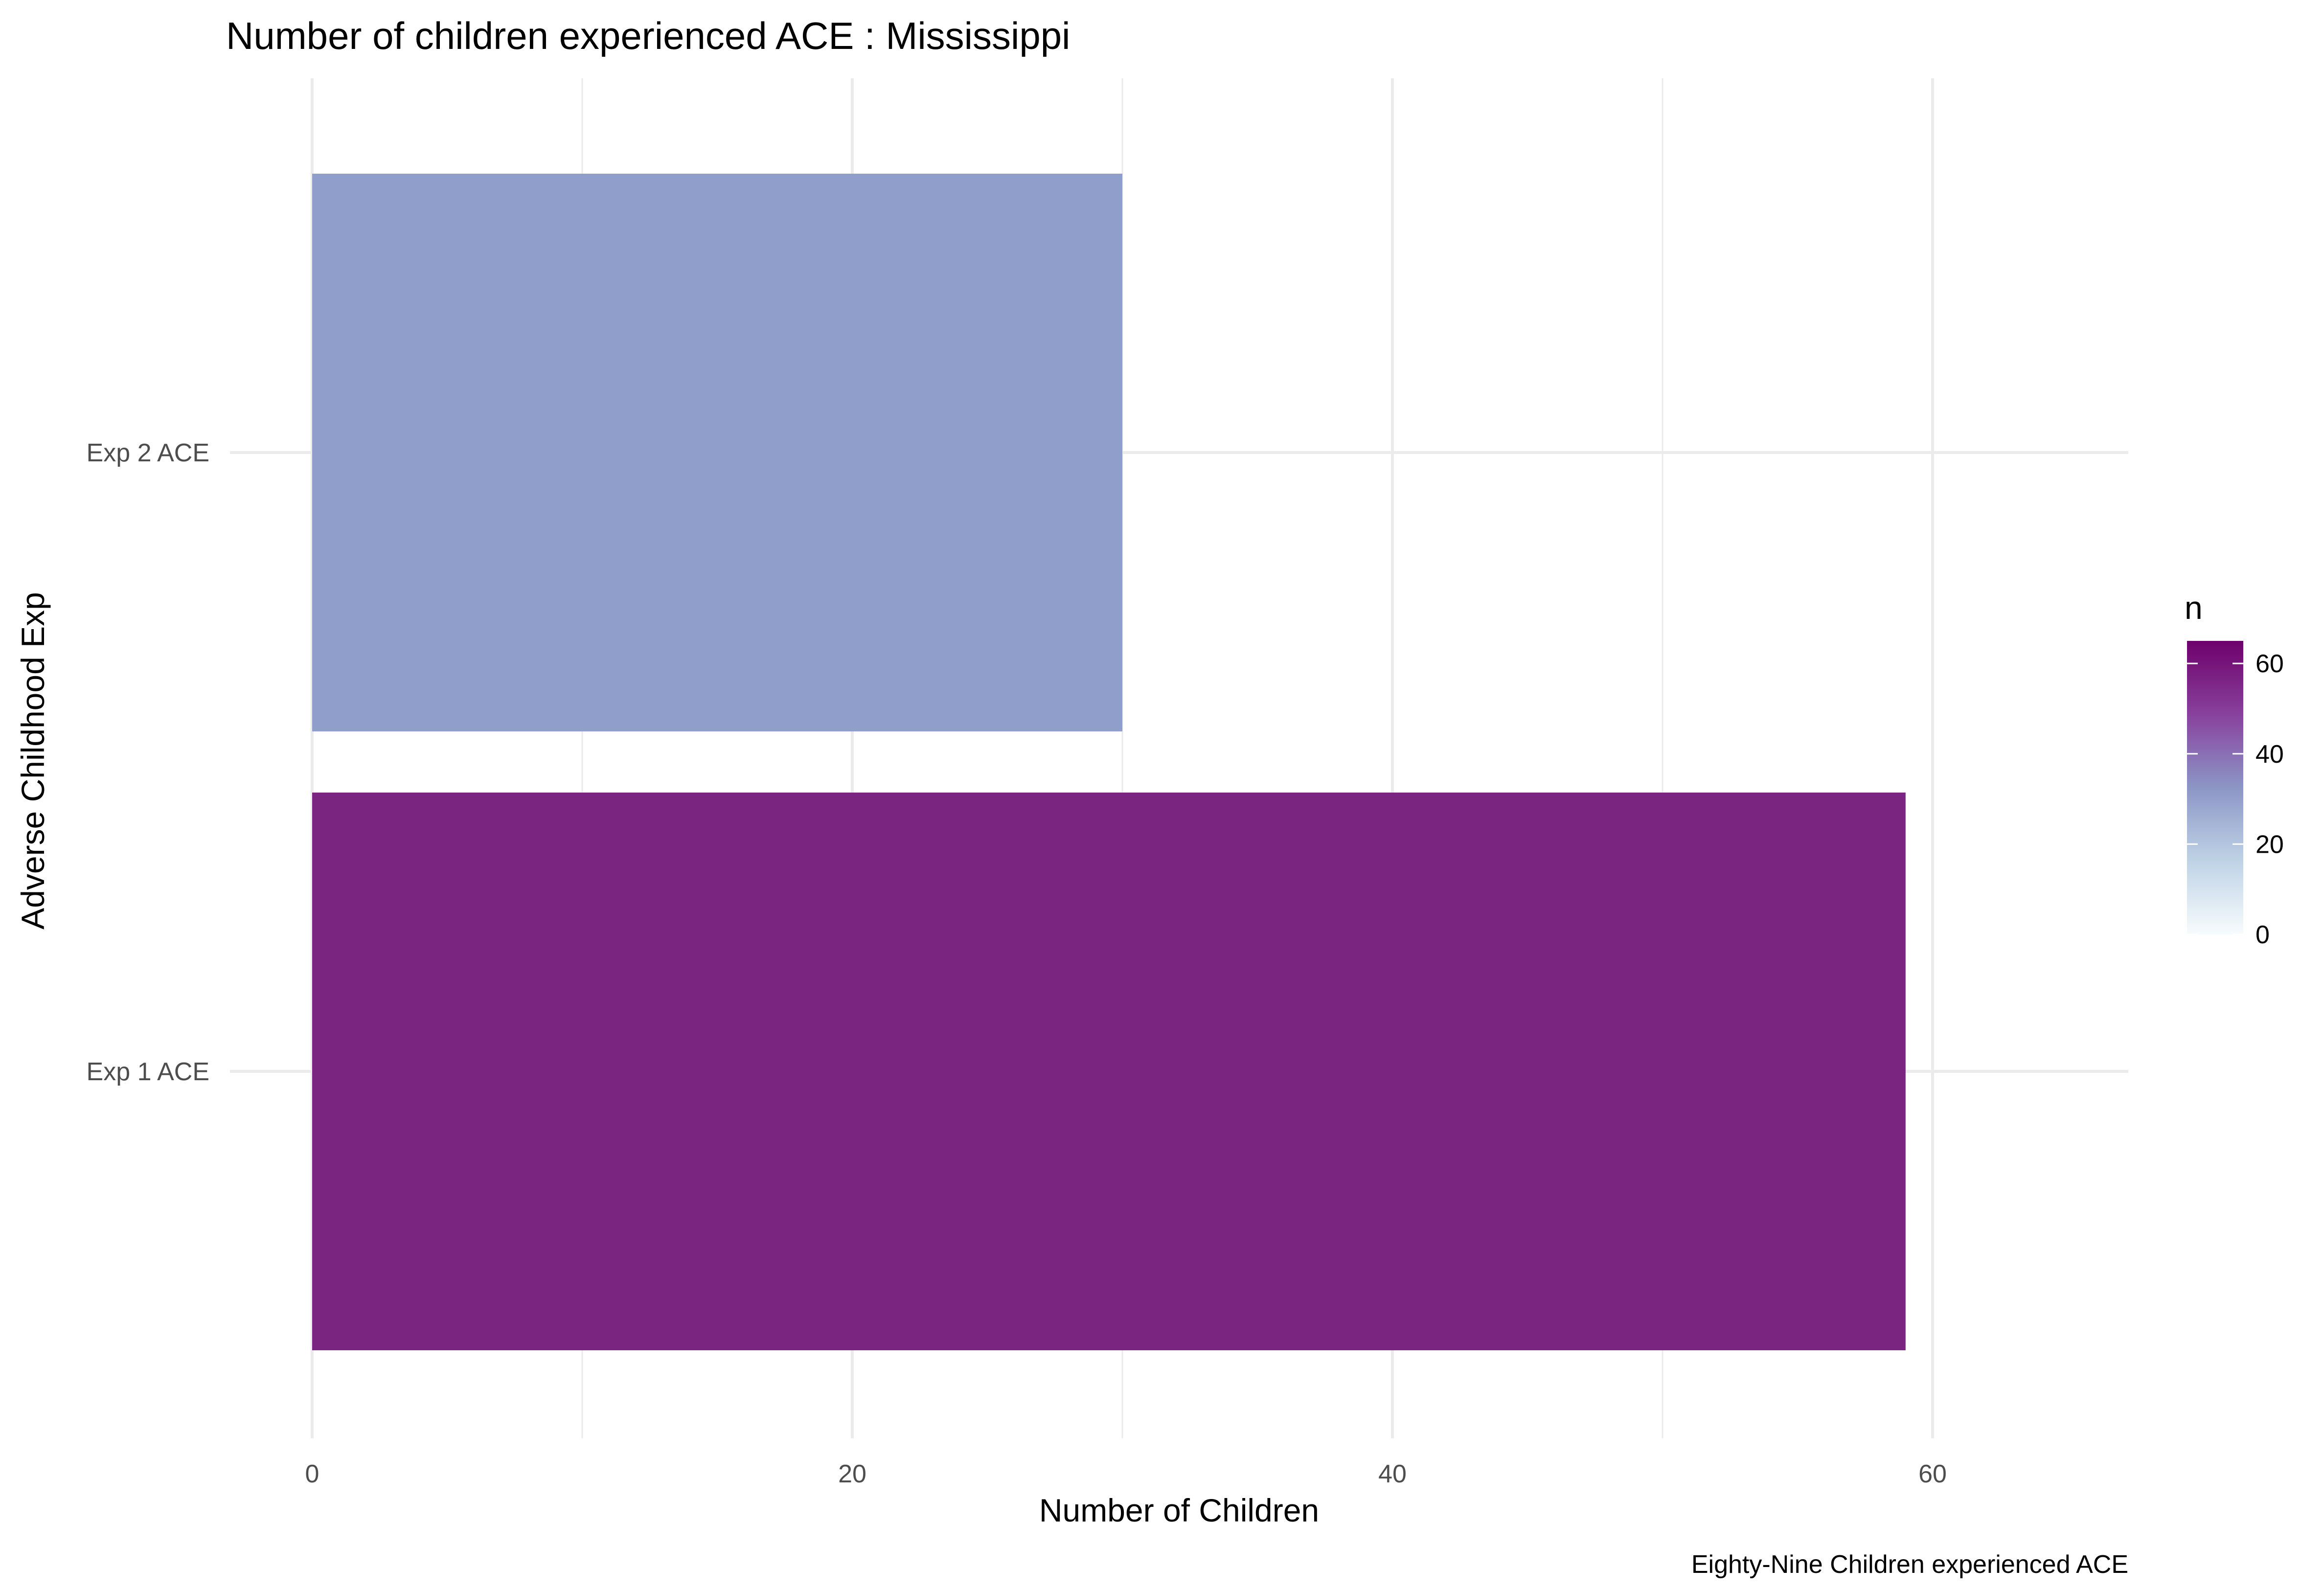  Describe the element at coordinates (2270, 755) in the screenshot. I see `colorbar-tick-label: 40` at that location.